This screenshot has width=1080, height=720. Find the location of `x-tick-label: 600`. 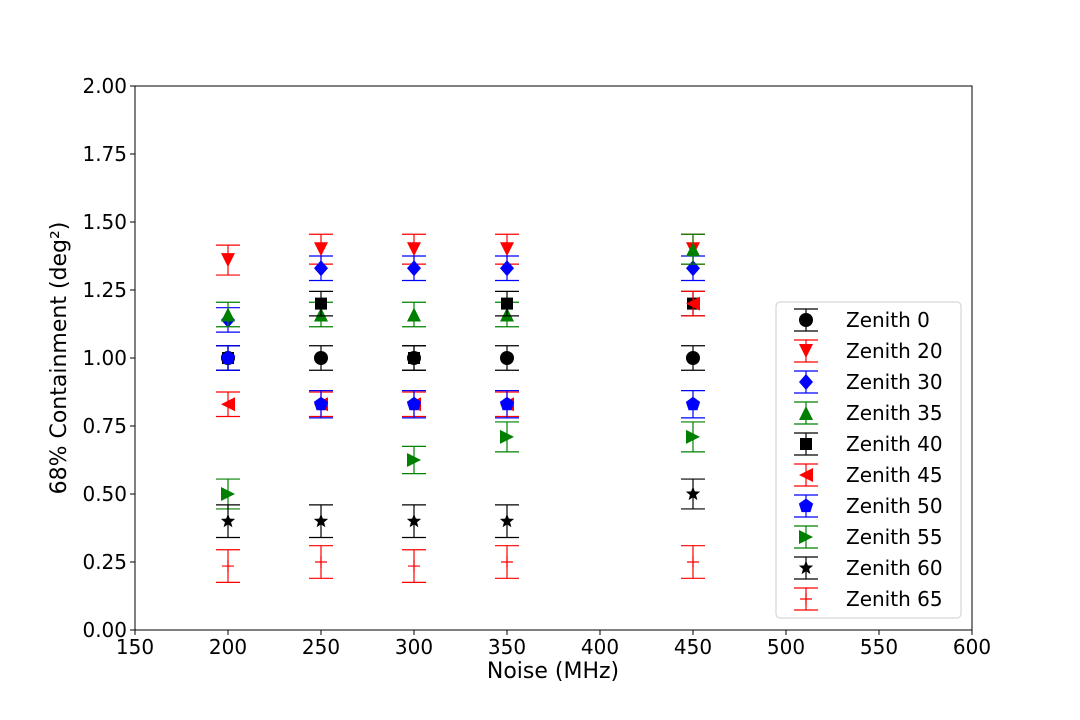

x-tick-label: 600 is located at coordinates (972, 647).